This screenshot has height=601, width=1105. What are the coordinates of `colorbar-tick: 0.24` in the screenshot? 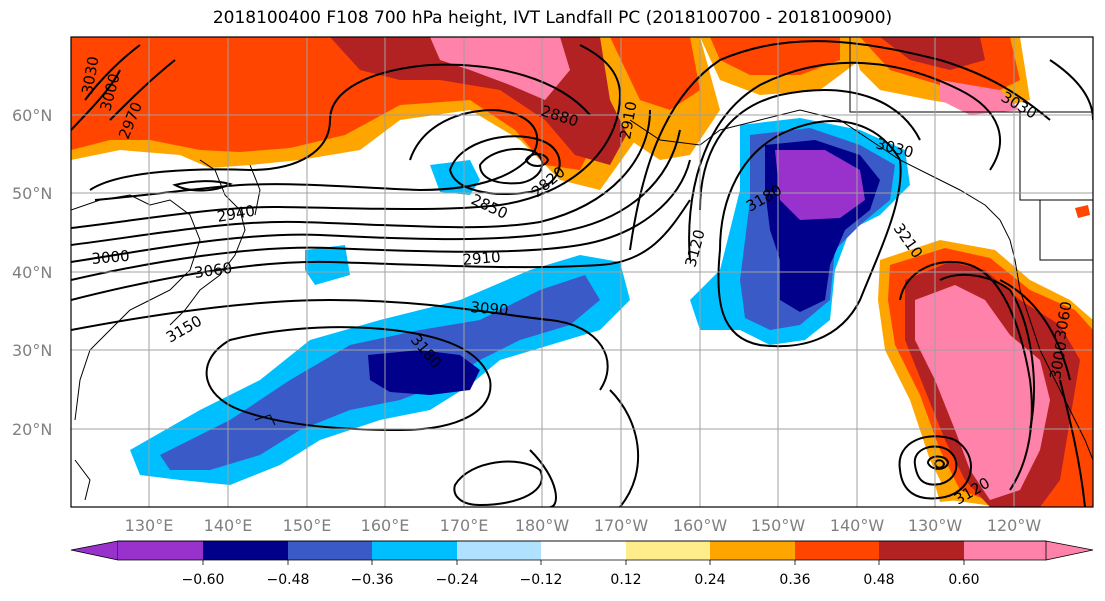 It's located at (709, 580).